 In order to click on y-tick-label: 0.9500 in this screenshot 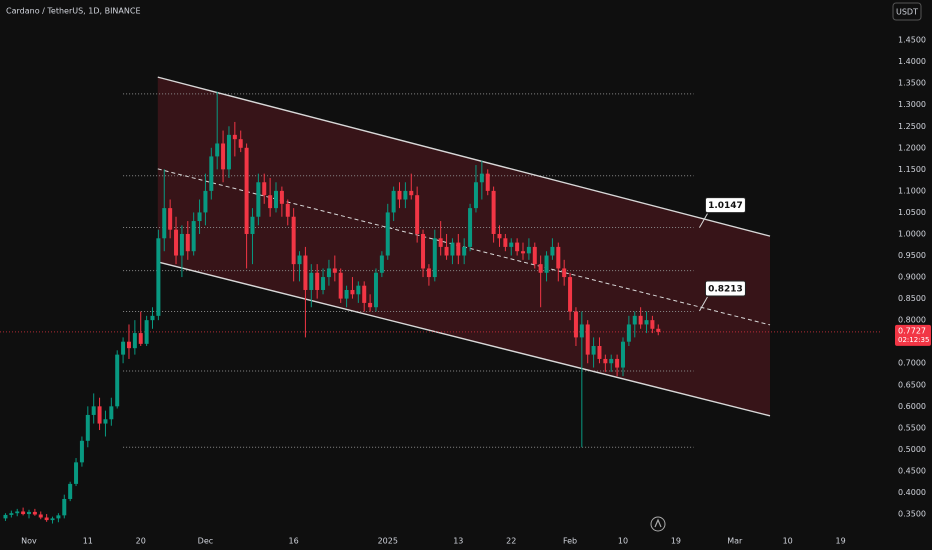, I will do `click(912, 255)`.